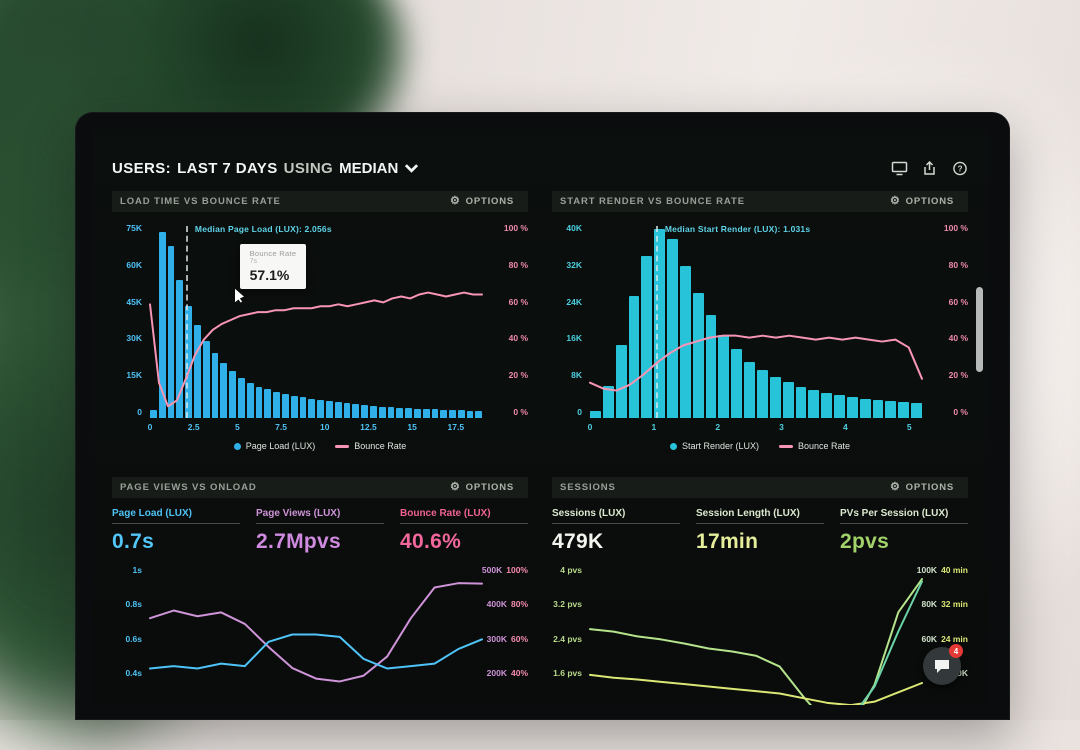  Describe the element at coordinates (133, 604) in the screenshot. I see `axis-label: 0.8s` at that location.